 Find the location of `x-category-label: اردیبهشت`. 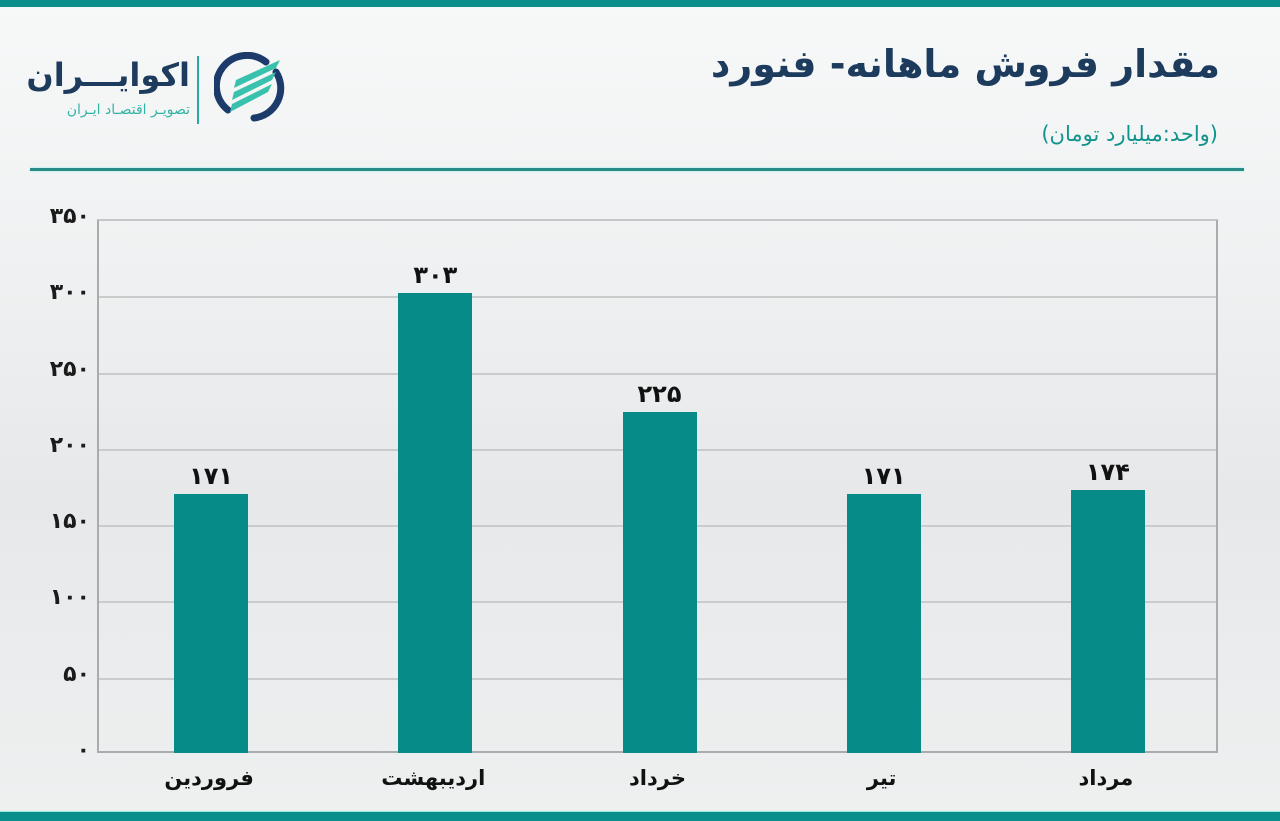

x-category-label: اردیبهشت is located at coordinates (433, 778).